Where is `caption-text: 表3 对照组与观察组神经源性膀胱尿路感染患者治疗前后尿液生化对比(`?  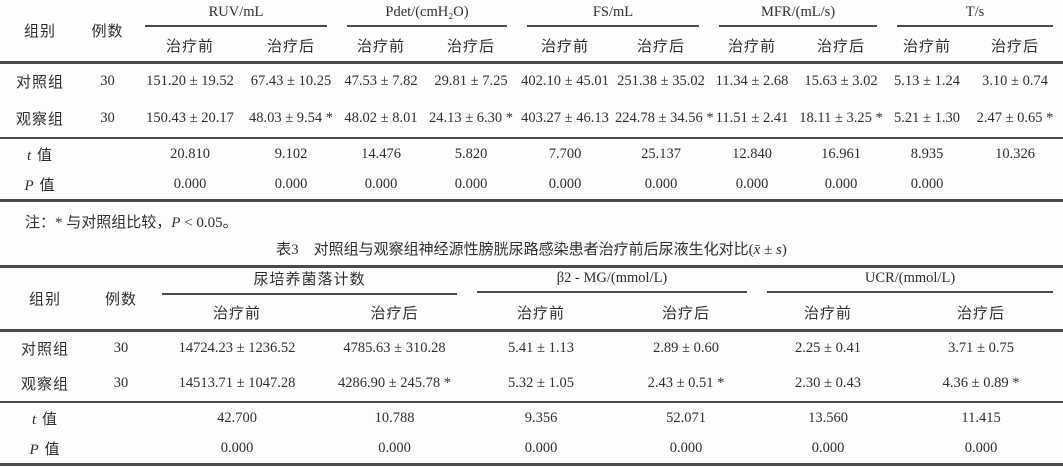 caption-text: 表3 对照组与观察组神经源性膀胱尿路感染患者治疗前后尿液生化对比( is located at coordinates (515, 249).